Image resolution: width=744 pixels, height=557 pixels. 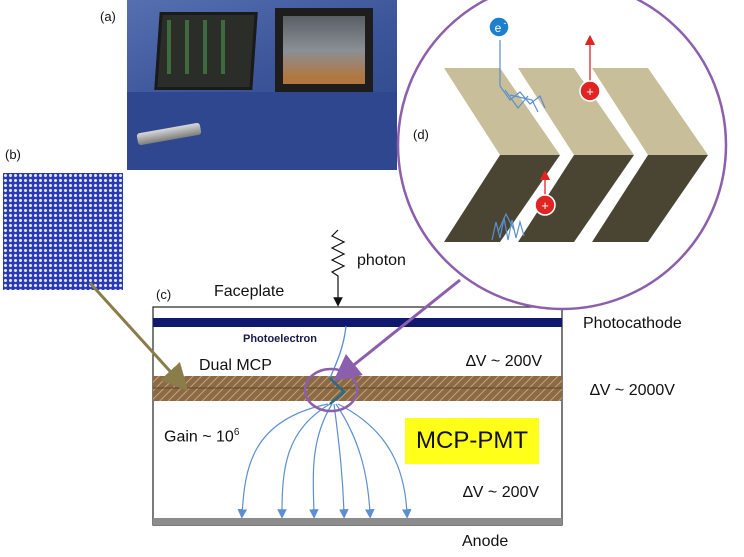 I want to click on photon-arrow, so click(x=338, y=268).